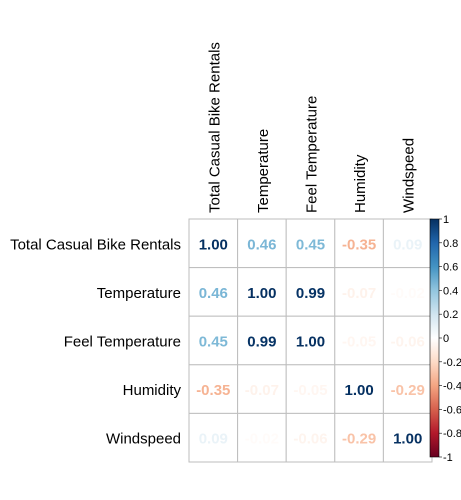 Image resolution: width=461 pixels, height=500 pixels. Describe the element at coordinates (139, 293) in the screenshot. I see `row-label-temperature: Temperature` at that location.